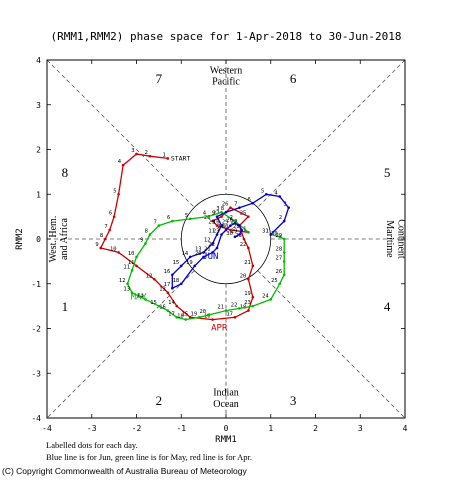 The height and width of the screenshot is (484, 451). Describe the element at coordinates (226, 393) in the screenshot. I see `region-label-bottom: Indian` at that location.